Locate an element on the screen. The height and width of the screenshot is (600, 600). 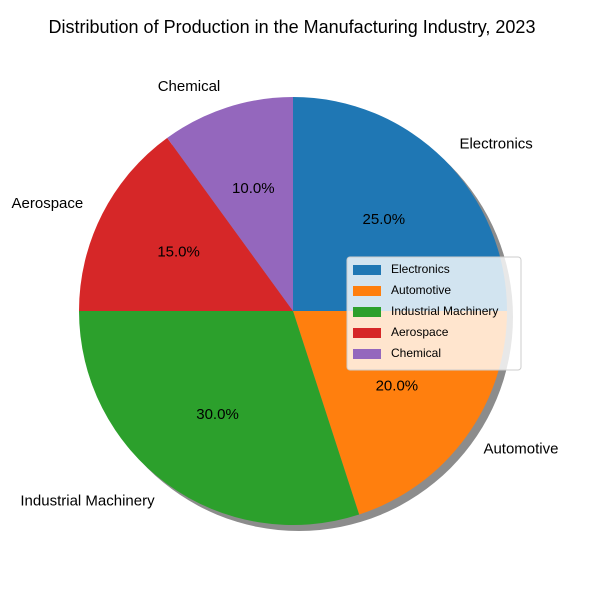
pie-slice-aerospace is located at coordinates (186, 224).